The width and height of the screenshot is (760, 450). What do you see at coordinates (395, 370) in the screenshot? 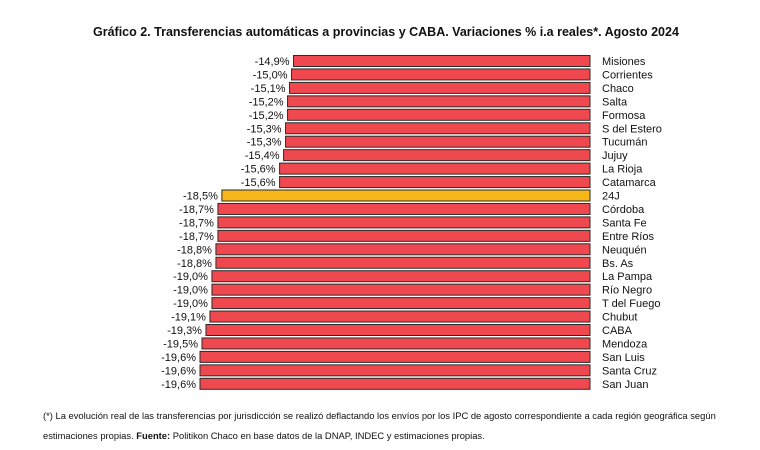
I see `bar-santa-cruz` at bounding box center [395, 370].